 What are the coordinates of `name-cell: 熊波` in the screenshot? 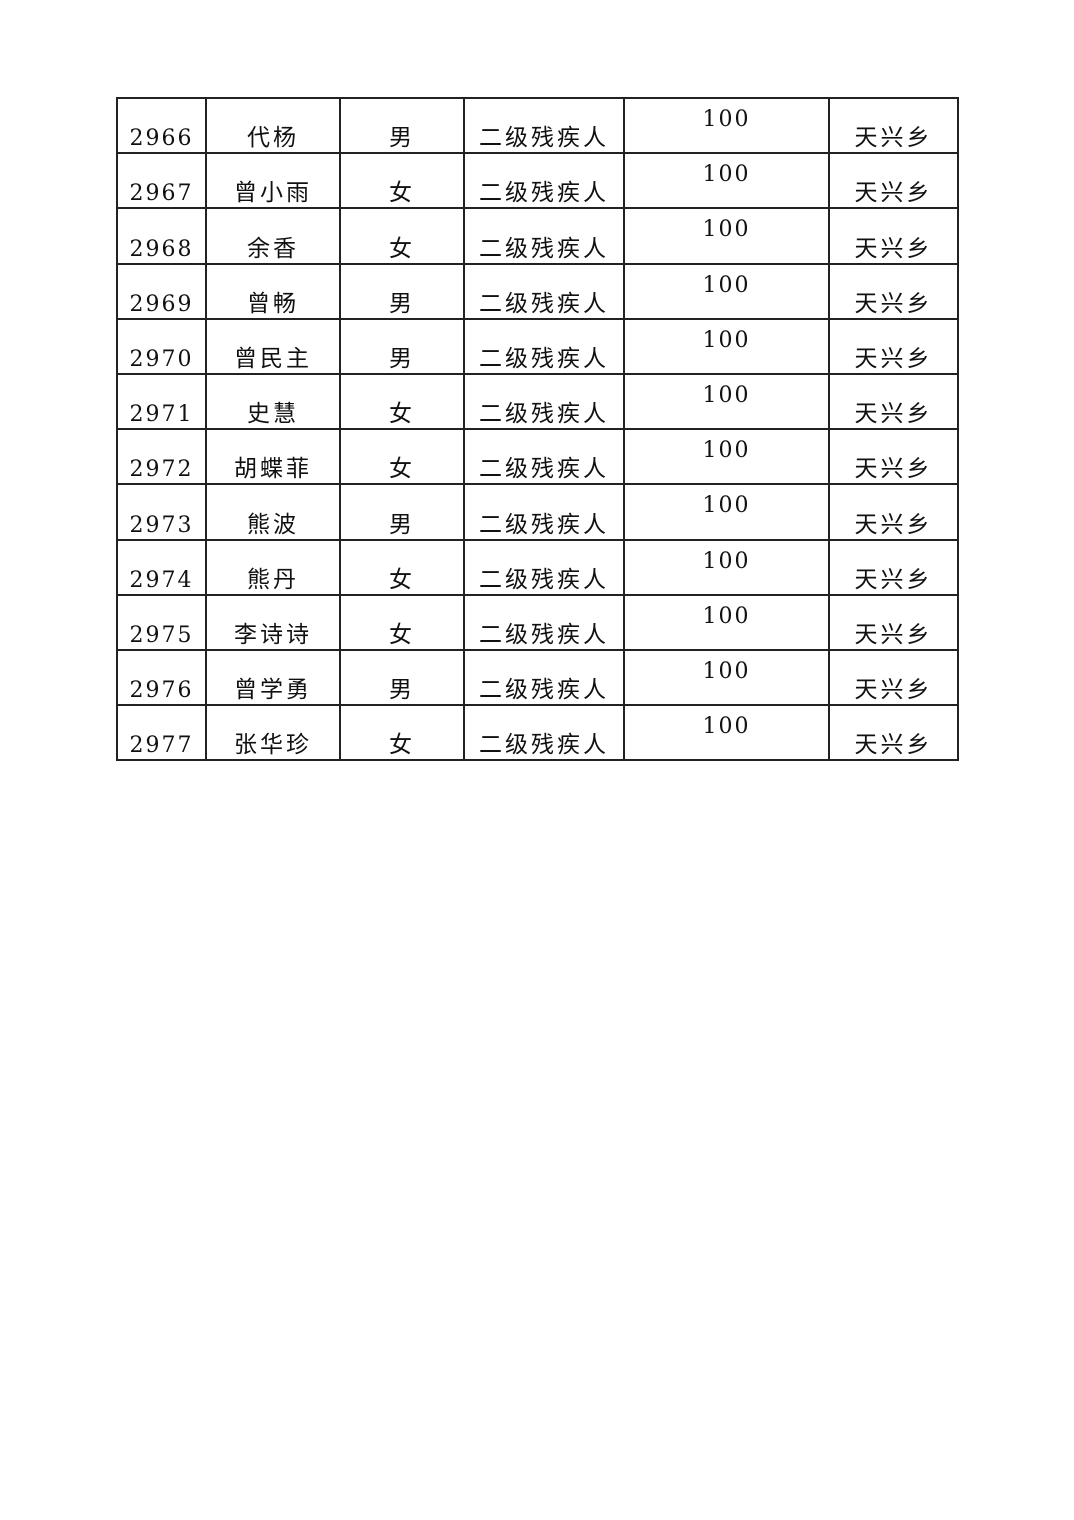 It's located at (273, 512).